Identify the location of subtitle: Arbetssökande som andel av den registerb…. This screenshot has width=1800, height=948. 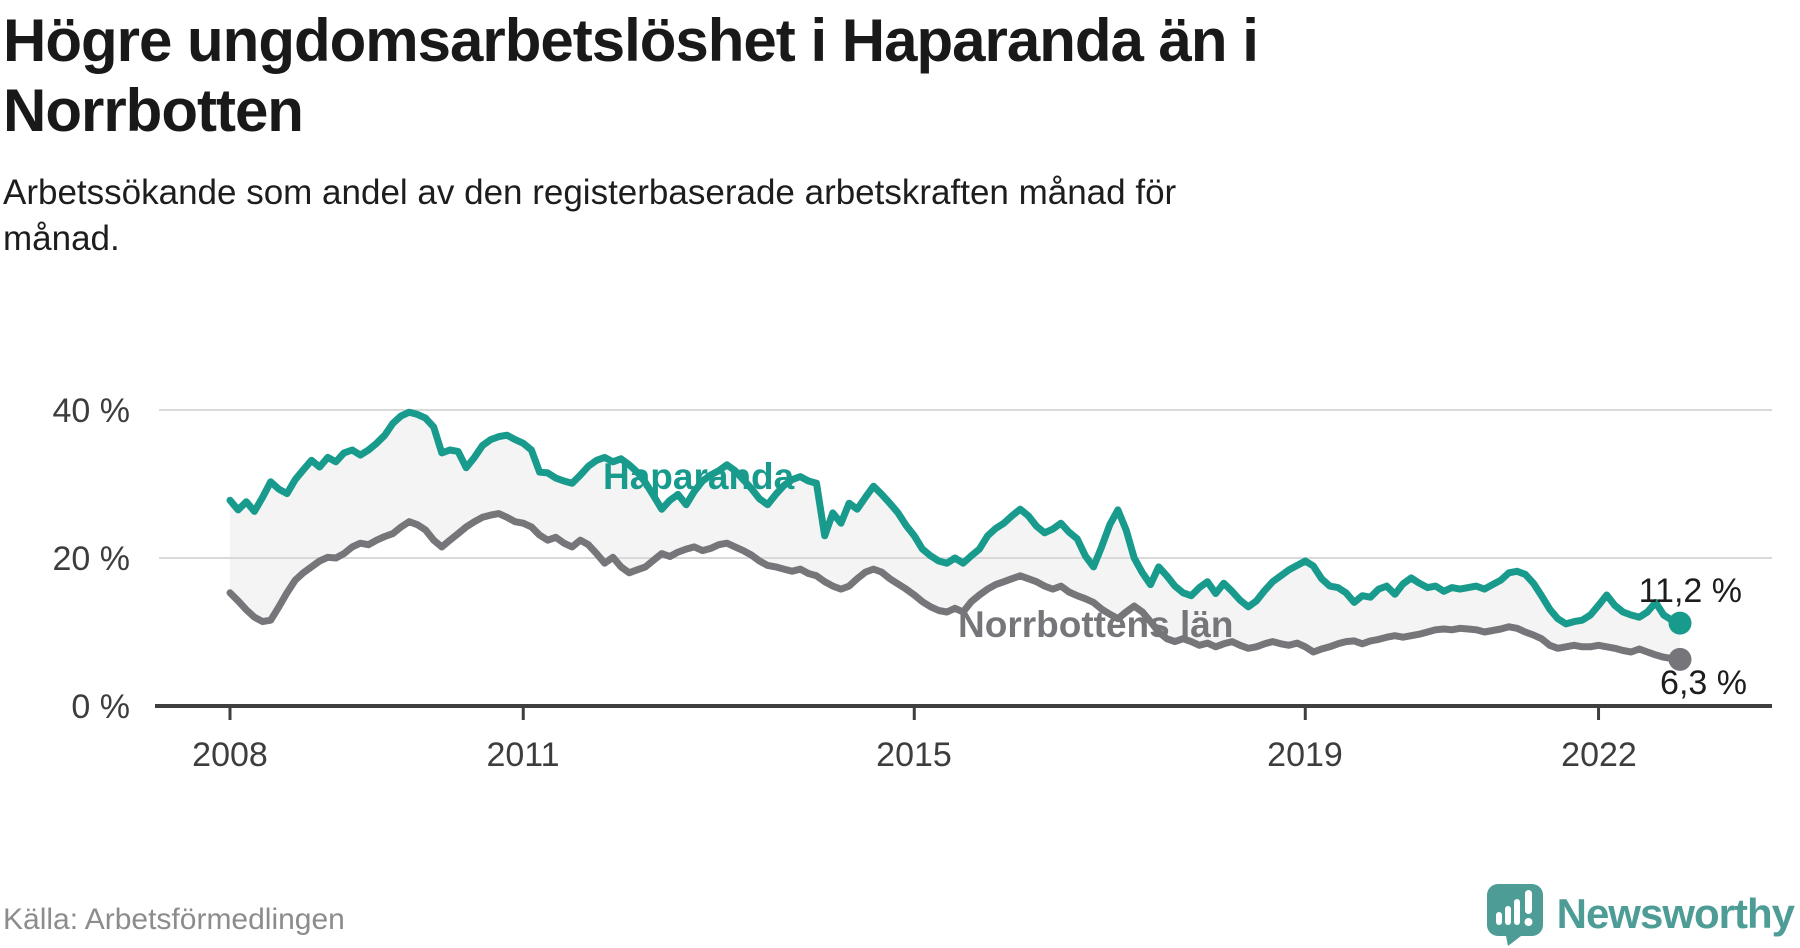
(630, 215).